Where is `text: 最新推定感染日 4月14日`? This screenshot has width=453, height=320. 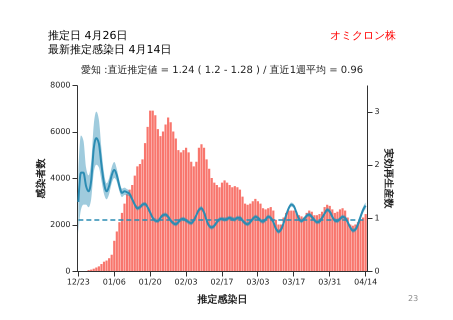
text: 最新推定感染日 4月14日 is located at coordinates (110, 49).